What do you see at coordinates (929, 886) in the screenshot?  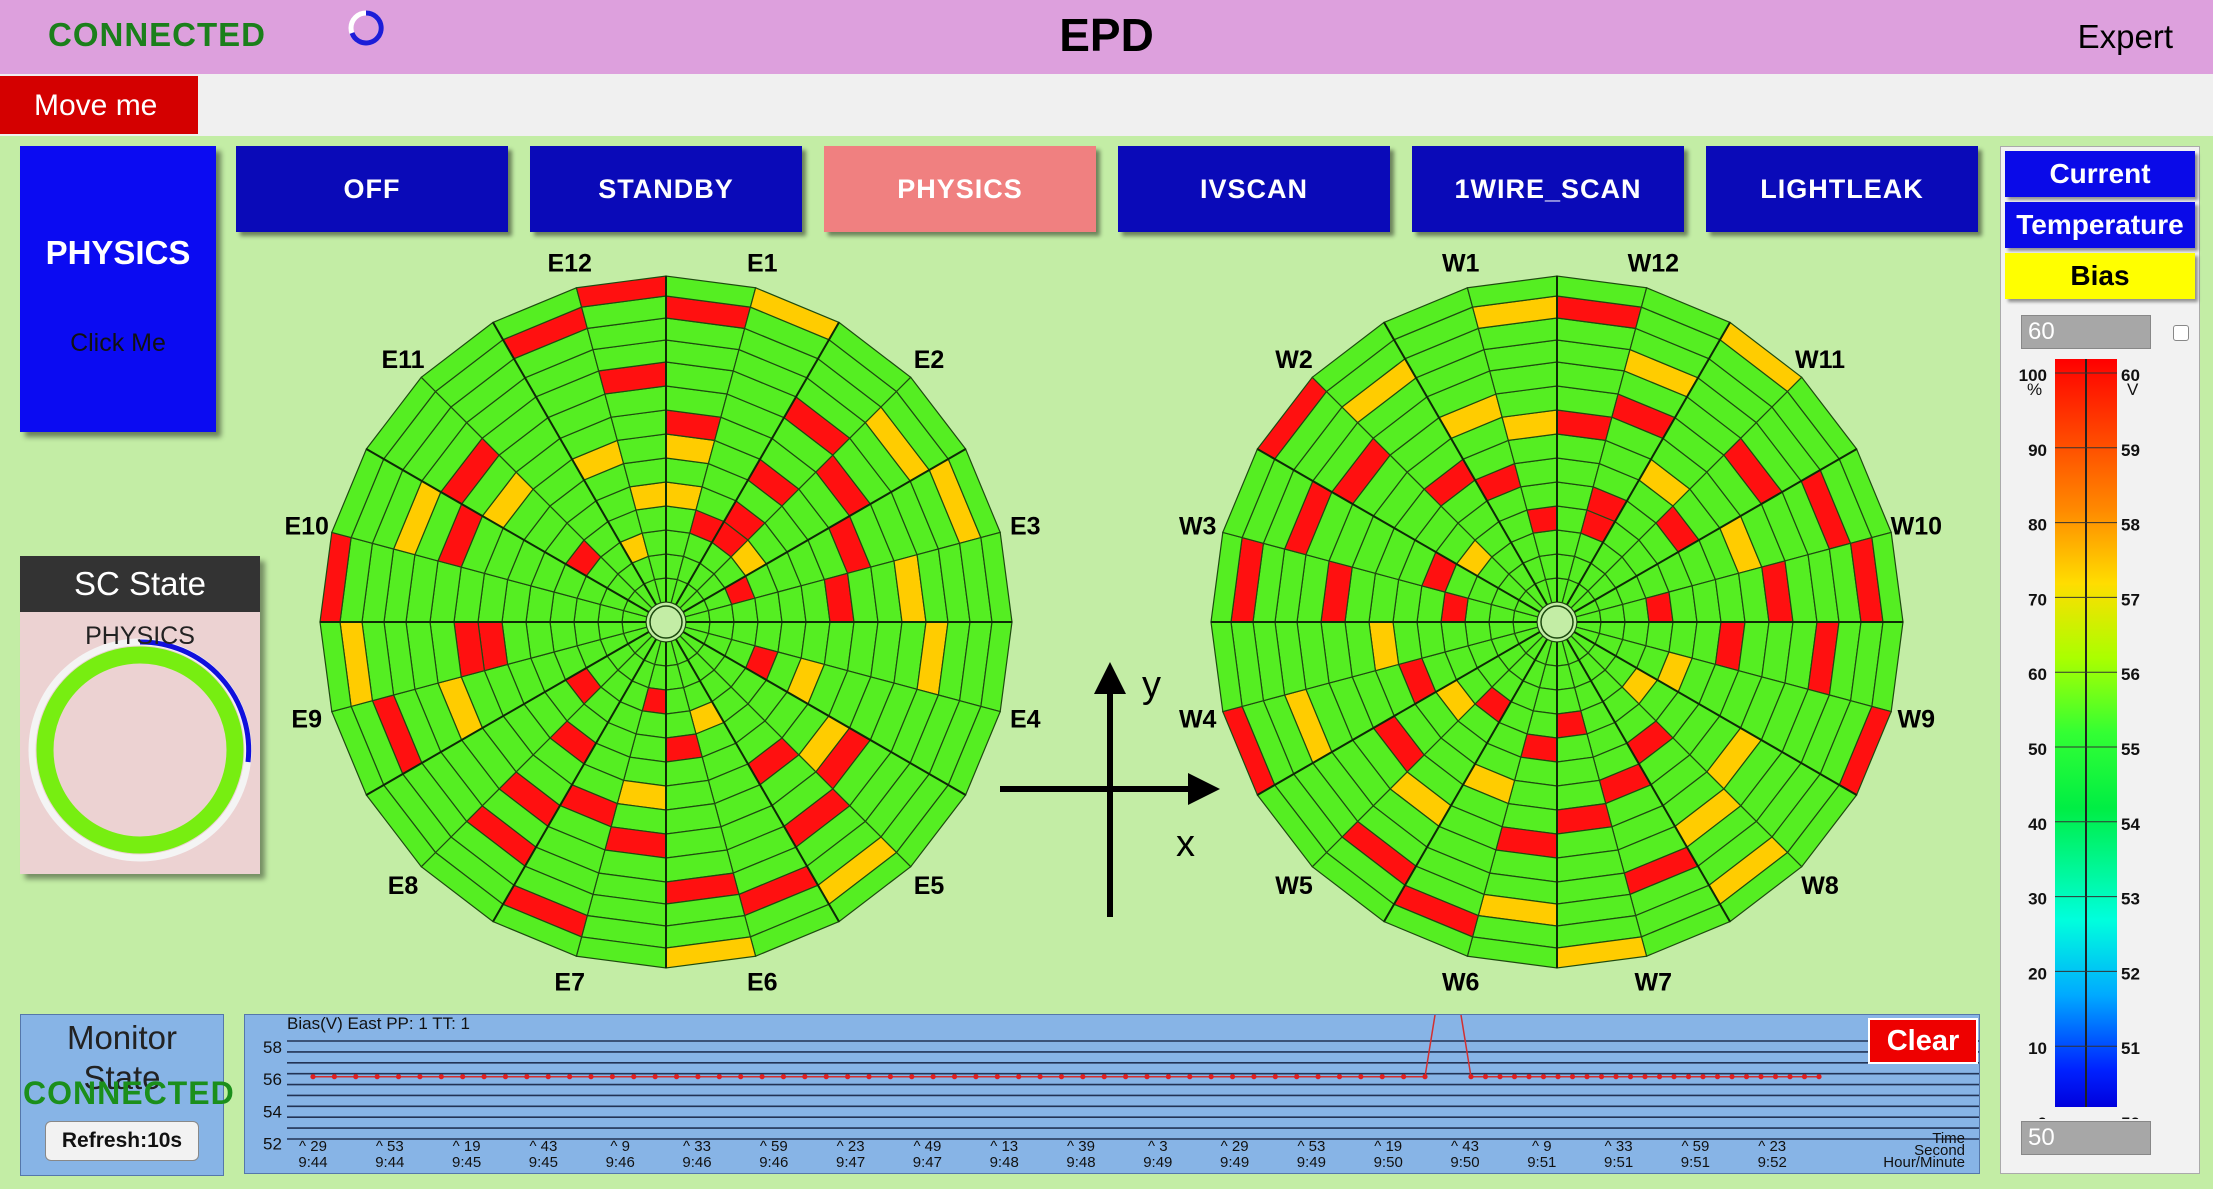 I see `sector-label: E5` at bounding box center [929, 886].